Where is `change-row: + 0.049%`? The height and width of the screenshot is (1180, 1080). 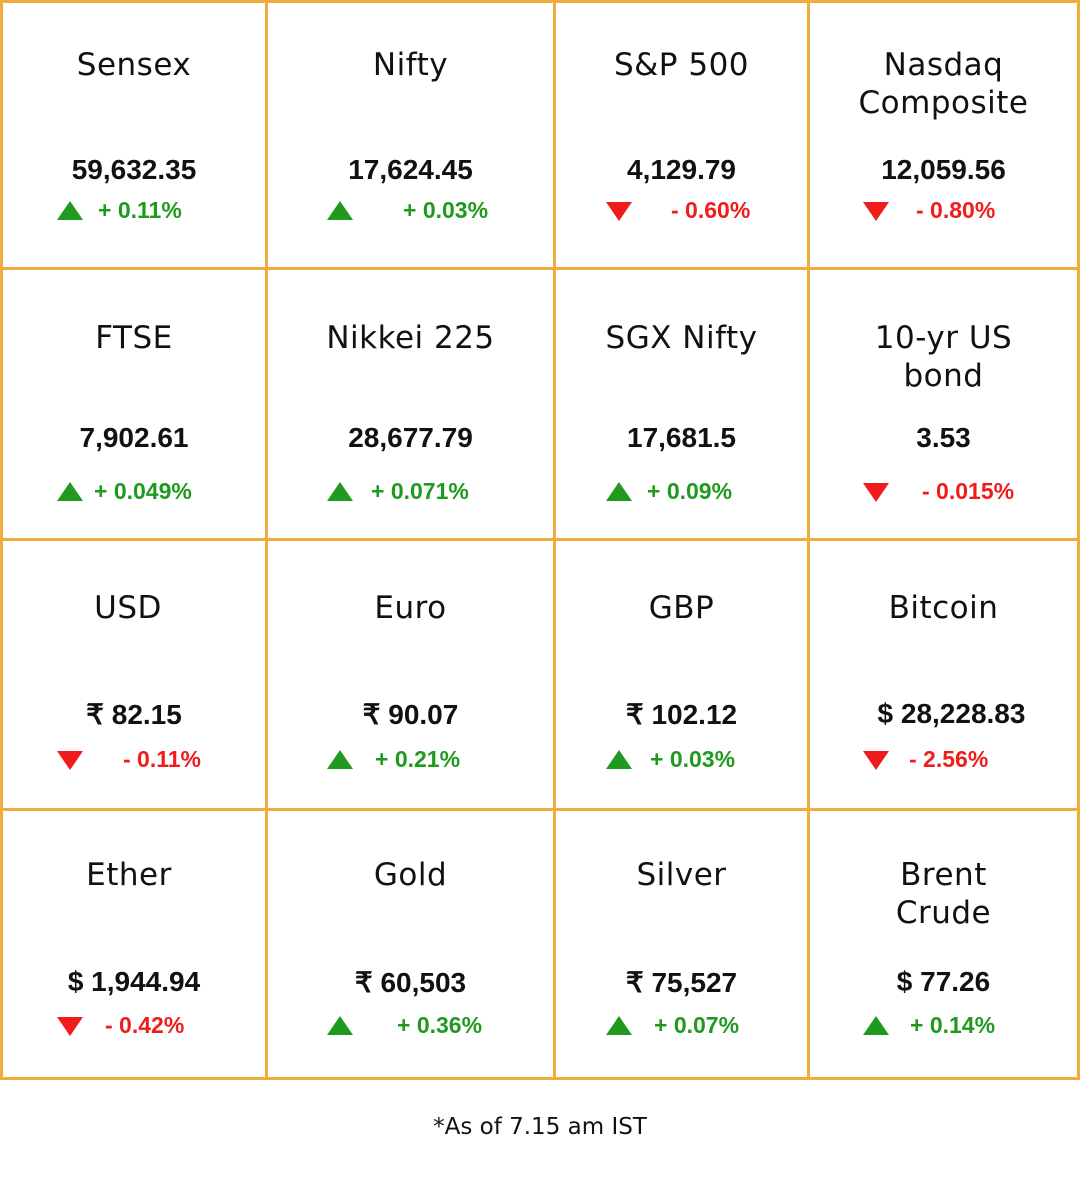 change-row: + 0.049% is located at coordinates (134, 491).